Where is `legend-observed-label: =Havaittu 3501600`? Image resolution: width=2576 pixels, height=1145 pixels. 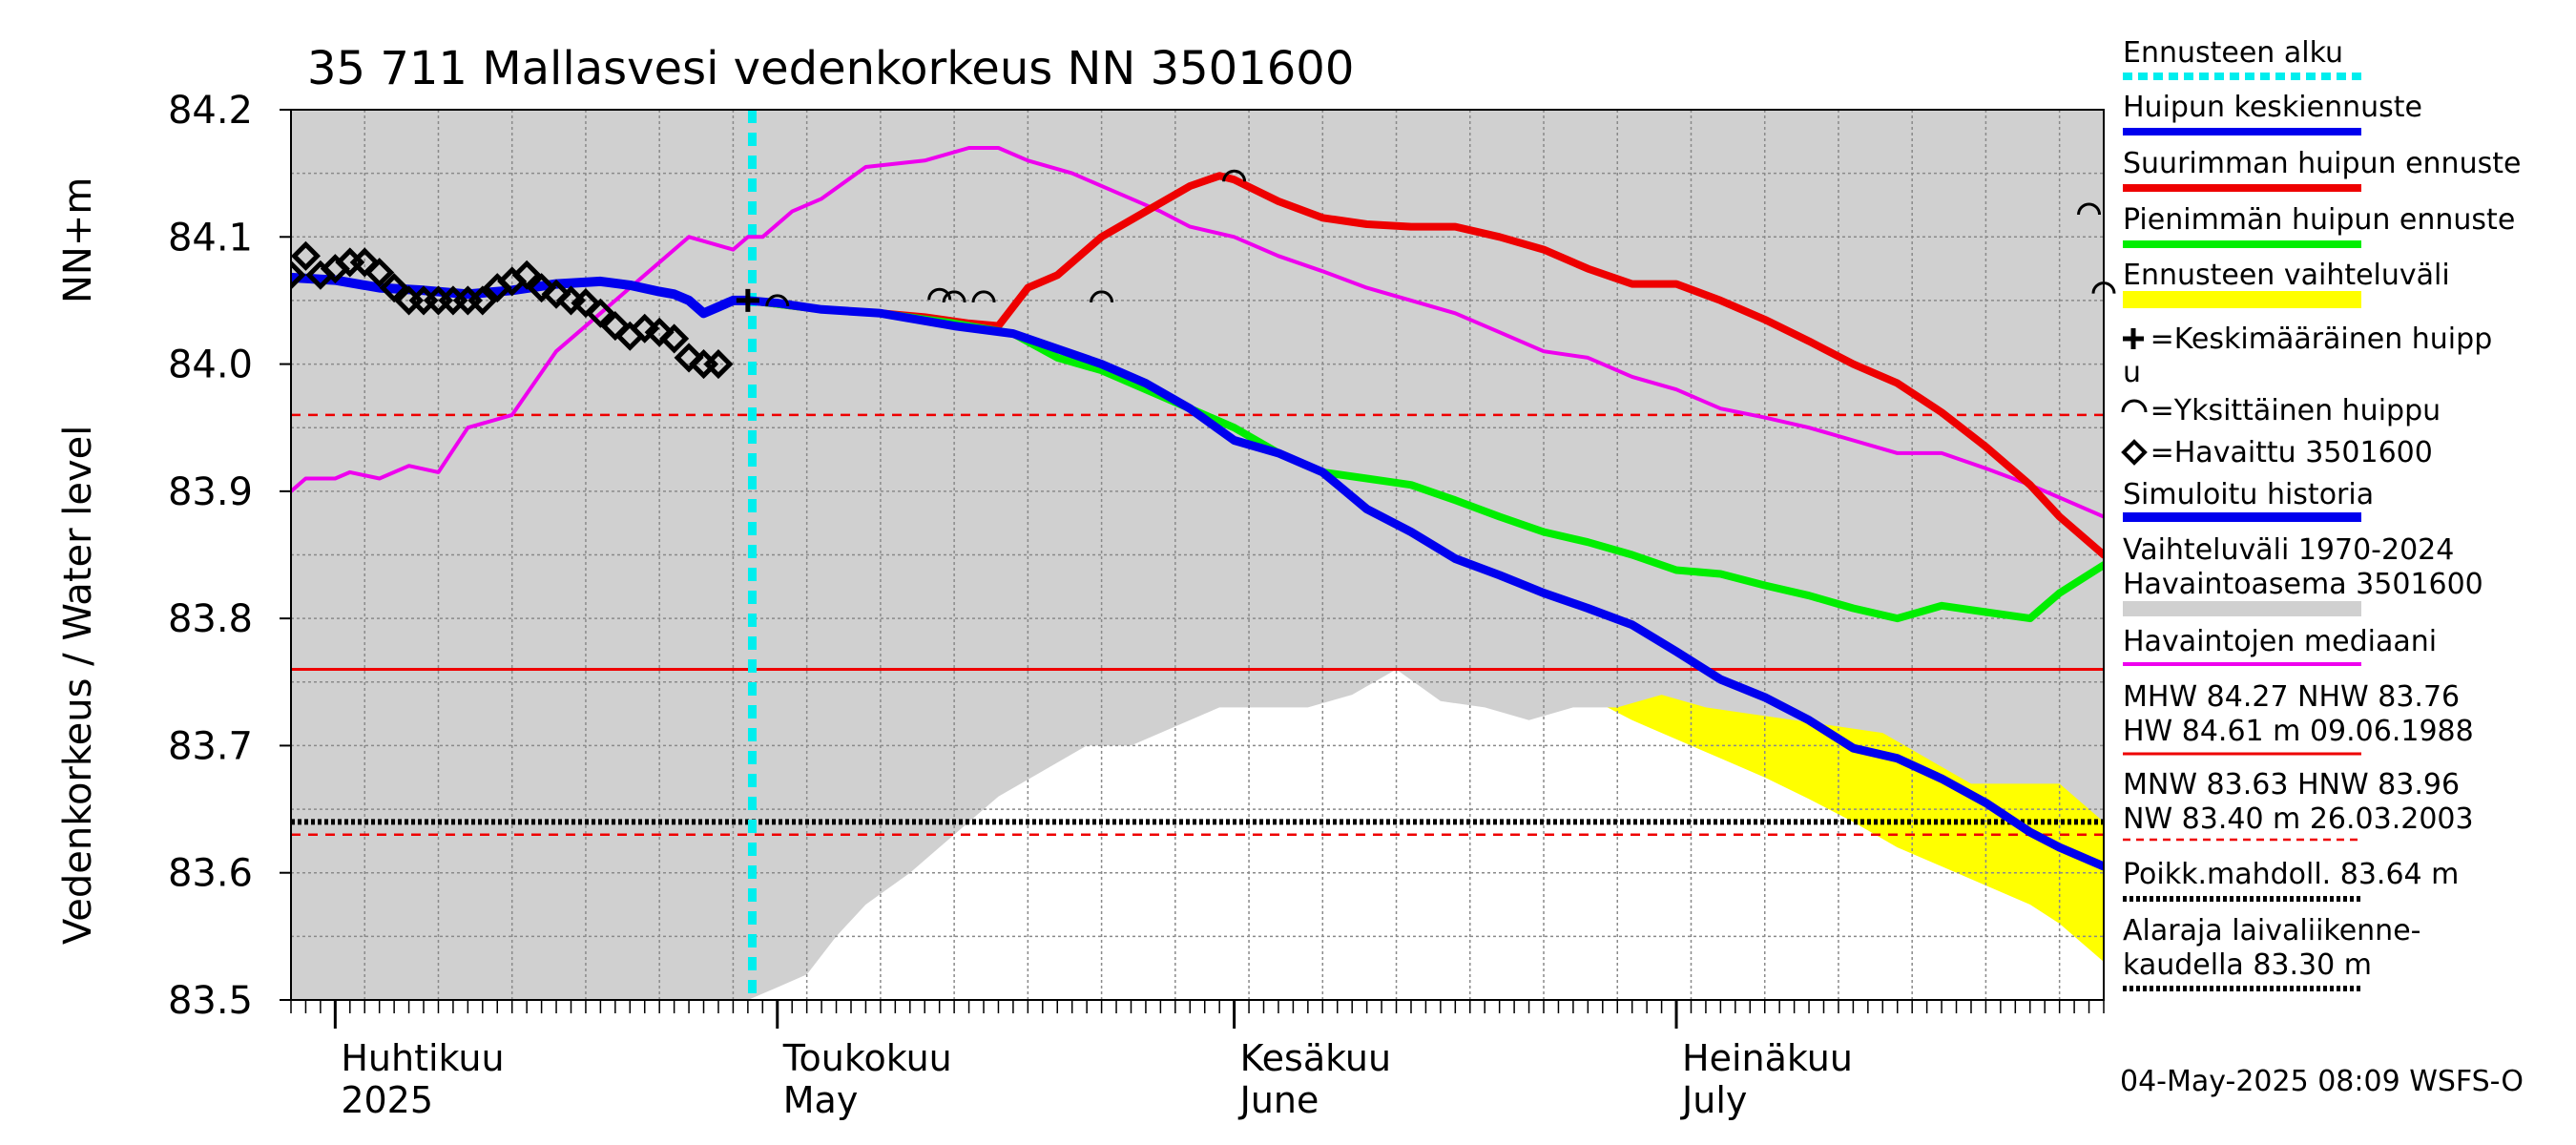 legend-observed-label: =Havaittu 3501600 is located at coordinates (2278, 453).